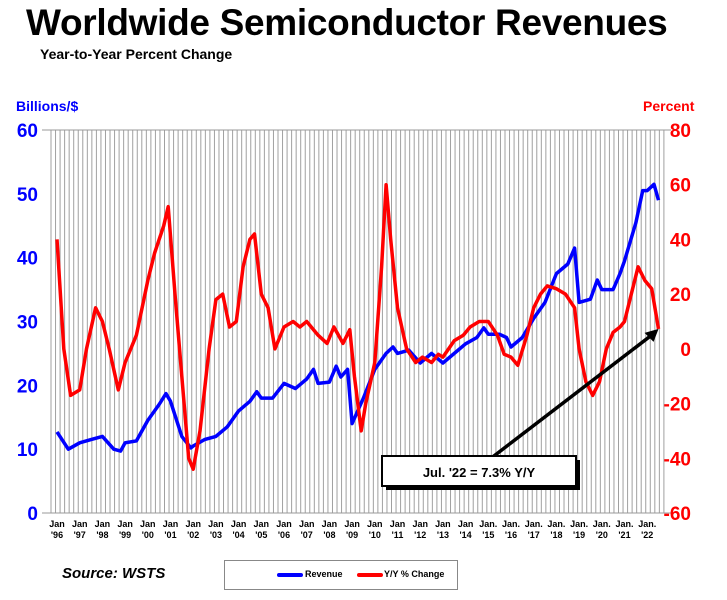 The width and height of the screenshot is (727, 600). Describe the element at coordinates (579, 535) in the screenshot. I see `x-tick-label-year: '19` at that location.